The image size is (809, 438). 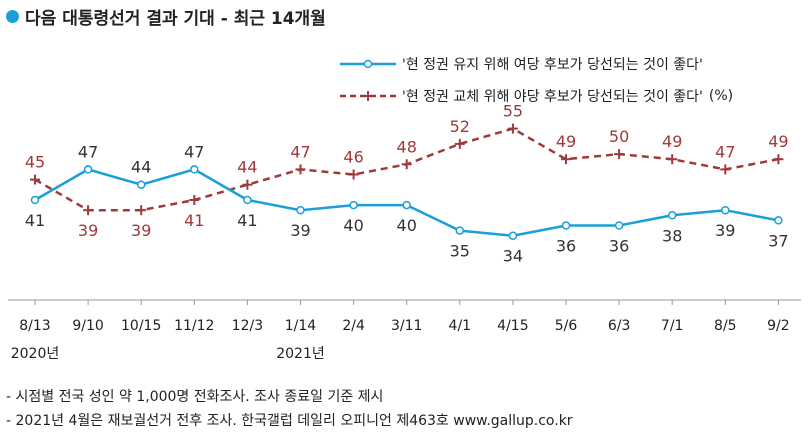 I want to click on legend-label-red: '현 정권 교체 위해 야당 후보가 당선되는 것이 좋다', so click(x=552, y=97).